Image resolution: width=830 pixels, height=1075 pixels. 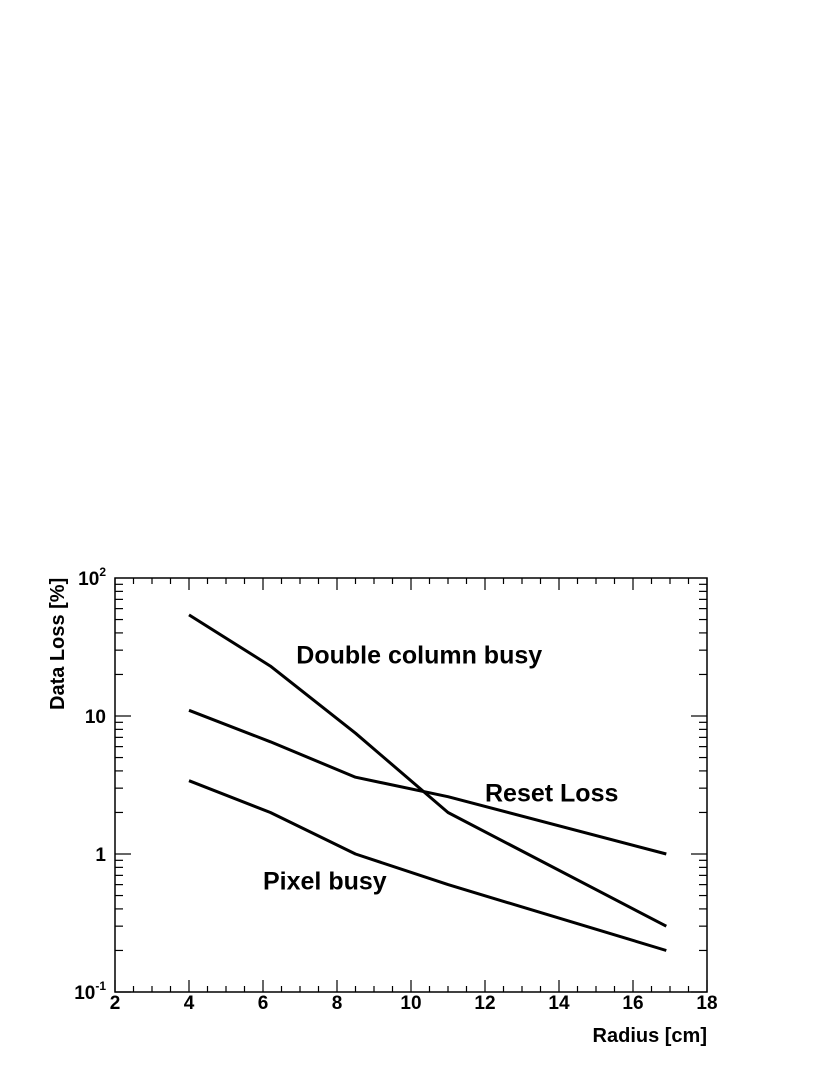 What do you see at coordinates (419, 655) in the screenshot?
I see `annotation-1: Double column busy` at bounding box center [419, 655].